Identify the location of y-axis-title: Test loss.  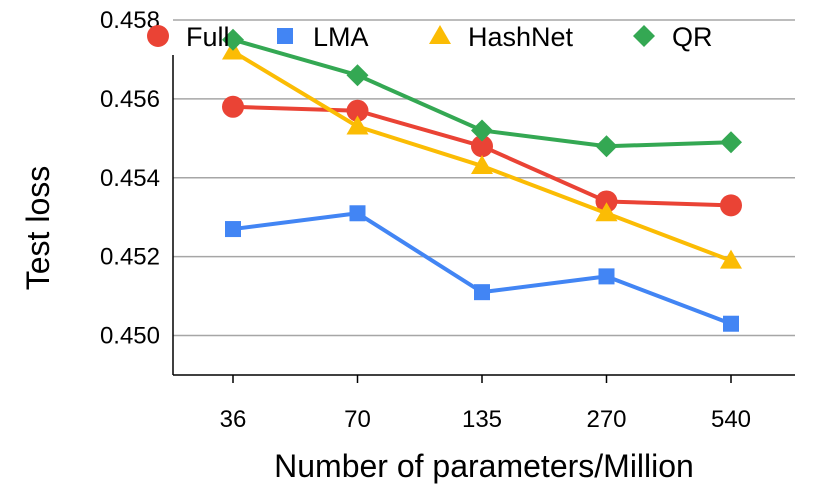
(38, 228).